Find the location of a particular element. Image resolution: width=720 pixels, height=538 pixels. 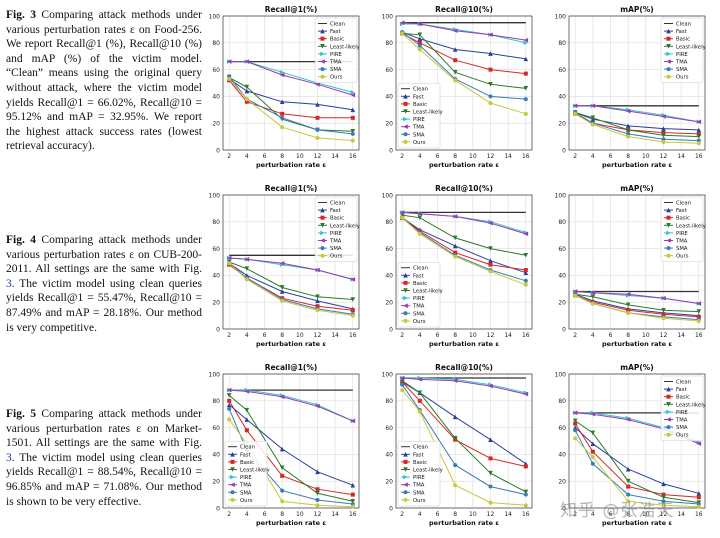

legend-label-basic: Basic is located at coordinates (420, 463).